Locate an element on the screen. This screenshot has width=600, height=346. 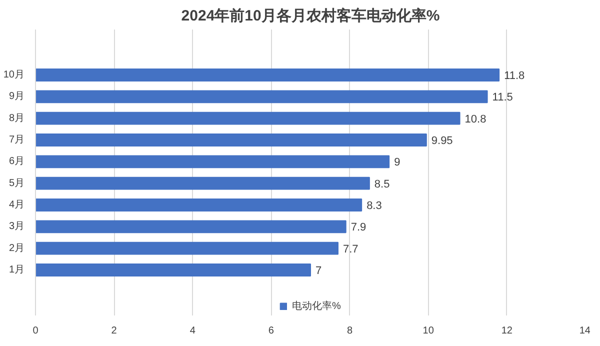
data-label: 11.8 is located at coordinates (514, 76).